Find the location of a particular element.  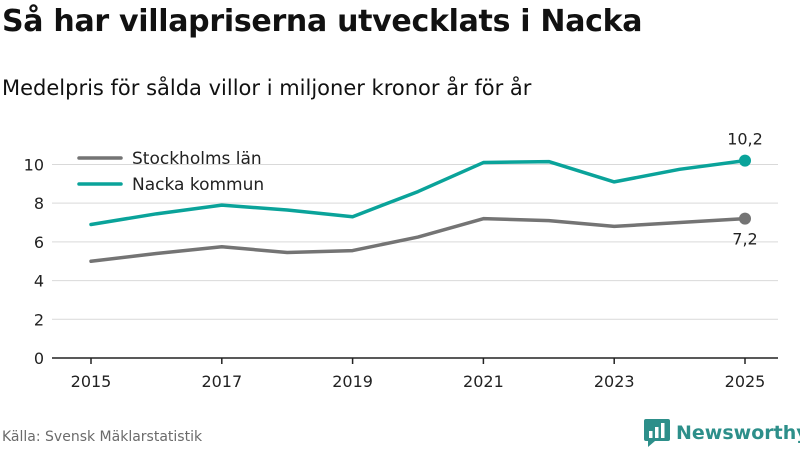

x-tick-label: 2025 is located at coordinates (745, 381).